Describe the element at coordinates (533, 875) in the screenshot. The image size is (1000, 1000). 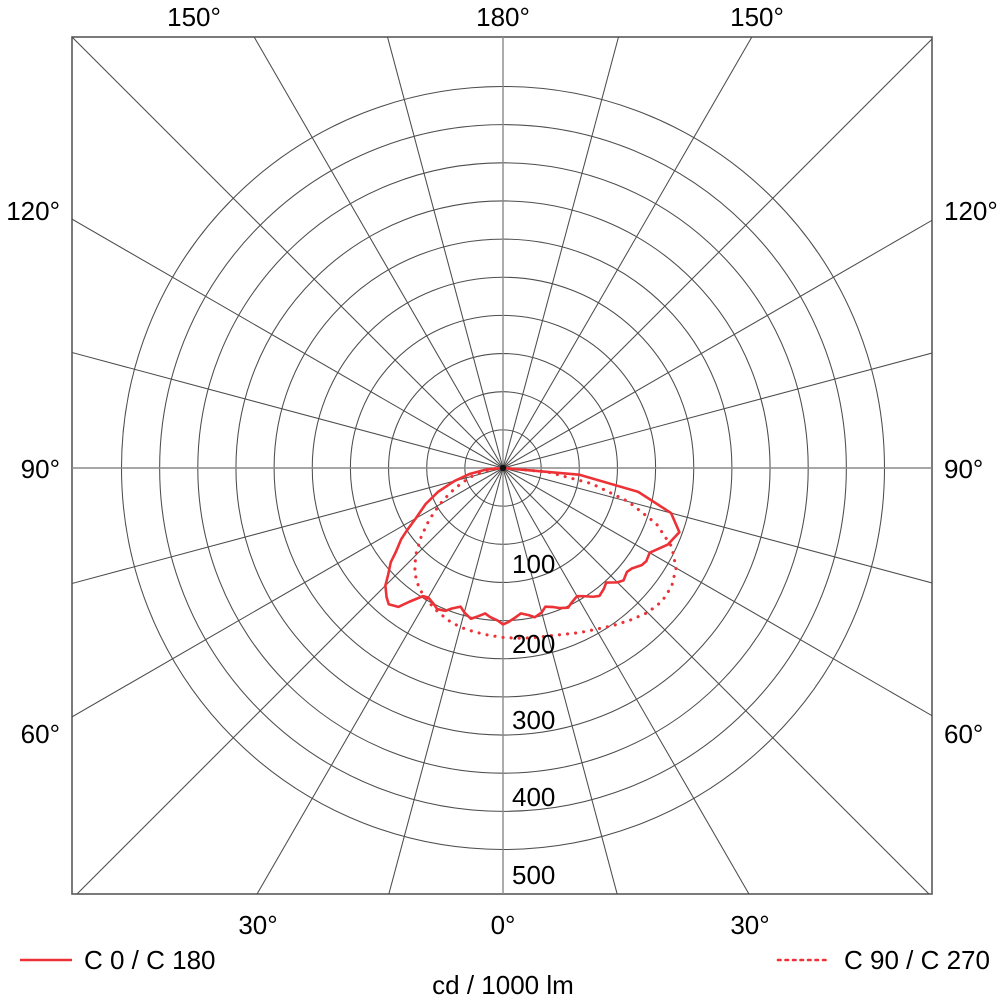
I see `radial-label-500: 500` at that location.